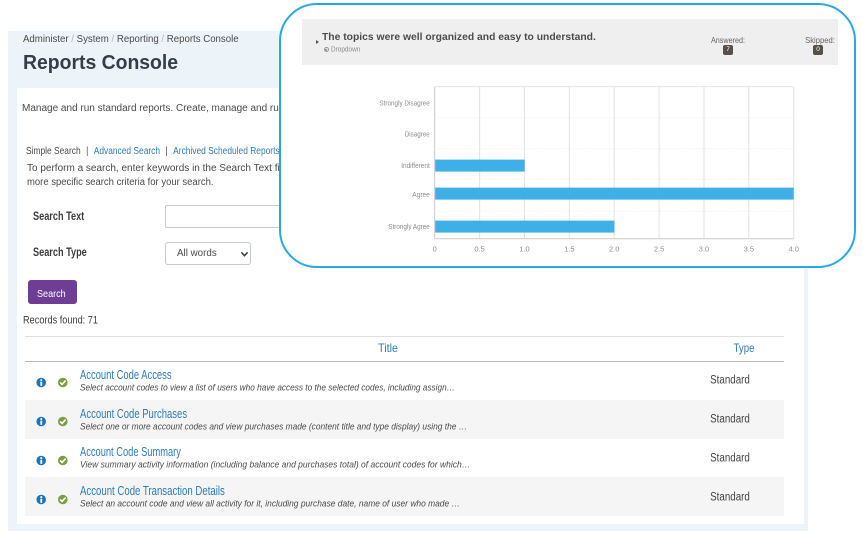 This screenshot has height=534, width=863. Describe the element at coordinates (417, 134) in the screenshot. I see `svg-text: Disagree` at that location.